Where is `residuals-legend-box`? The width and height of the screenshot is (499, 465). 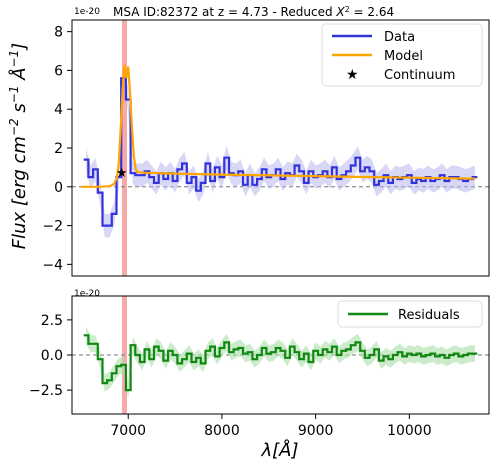
residuals-legend-box is located at coordinates (410, 314).